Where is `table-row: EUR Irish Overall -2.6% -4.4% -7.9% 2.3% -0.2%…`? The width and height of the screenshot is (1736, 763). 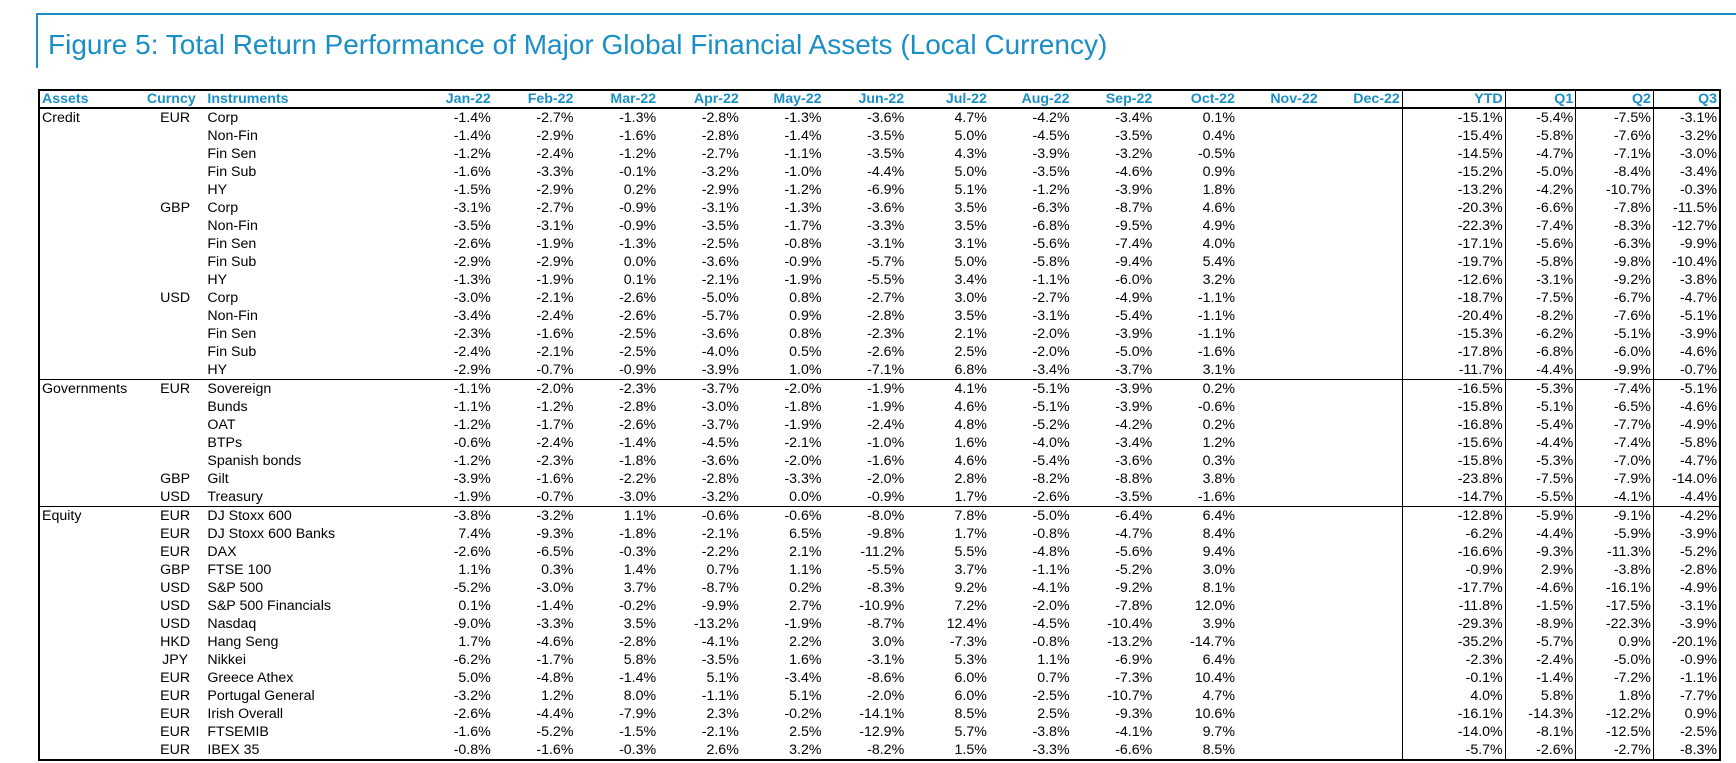 table-row: EUR Irish Overall -2.6% -4.4% -7.9% 2.3% -0.2%… is located at coordinates (879, 714).